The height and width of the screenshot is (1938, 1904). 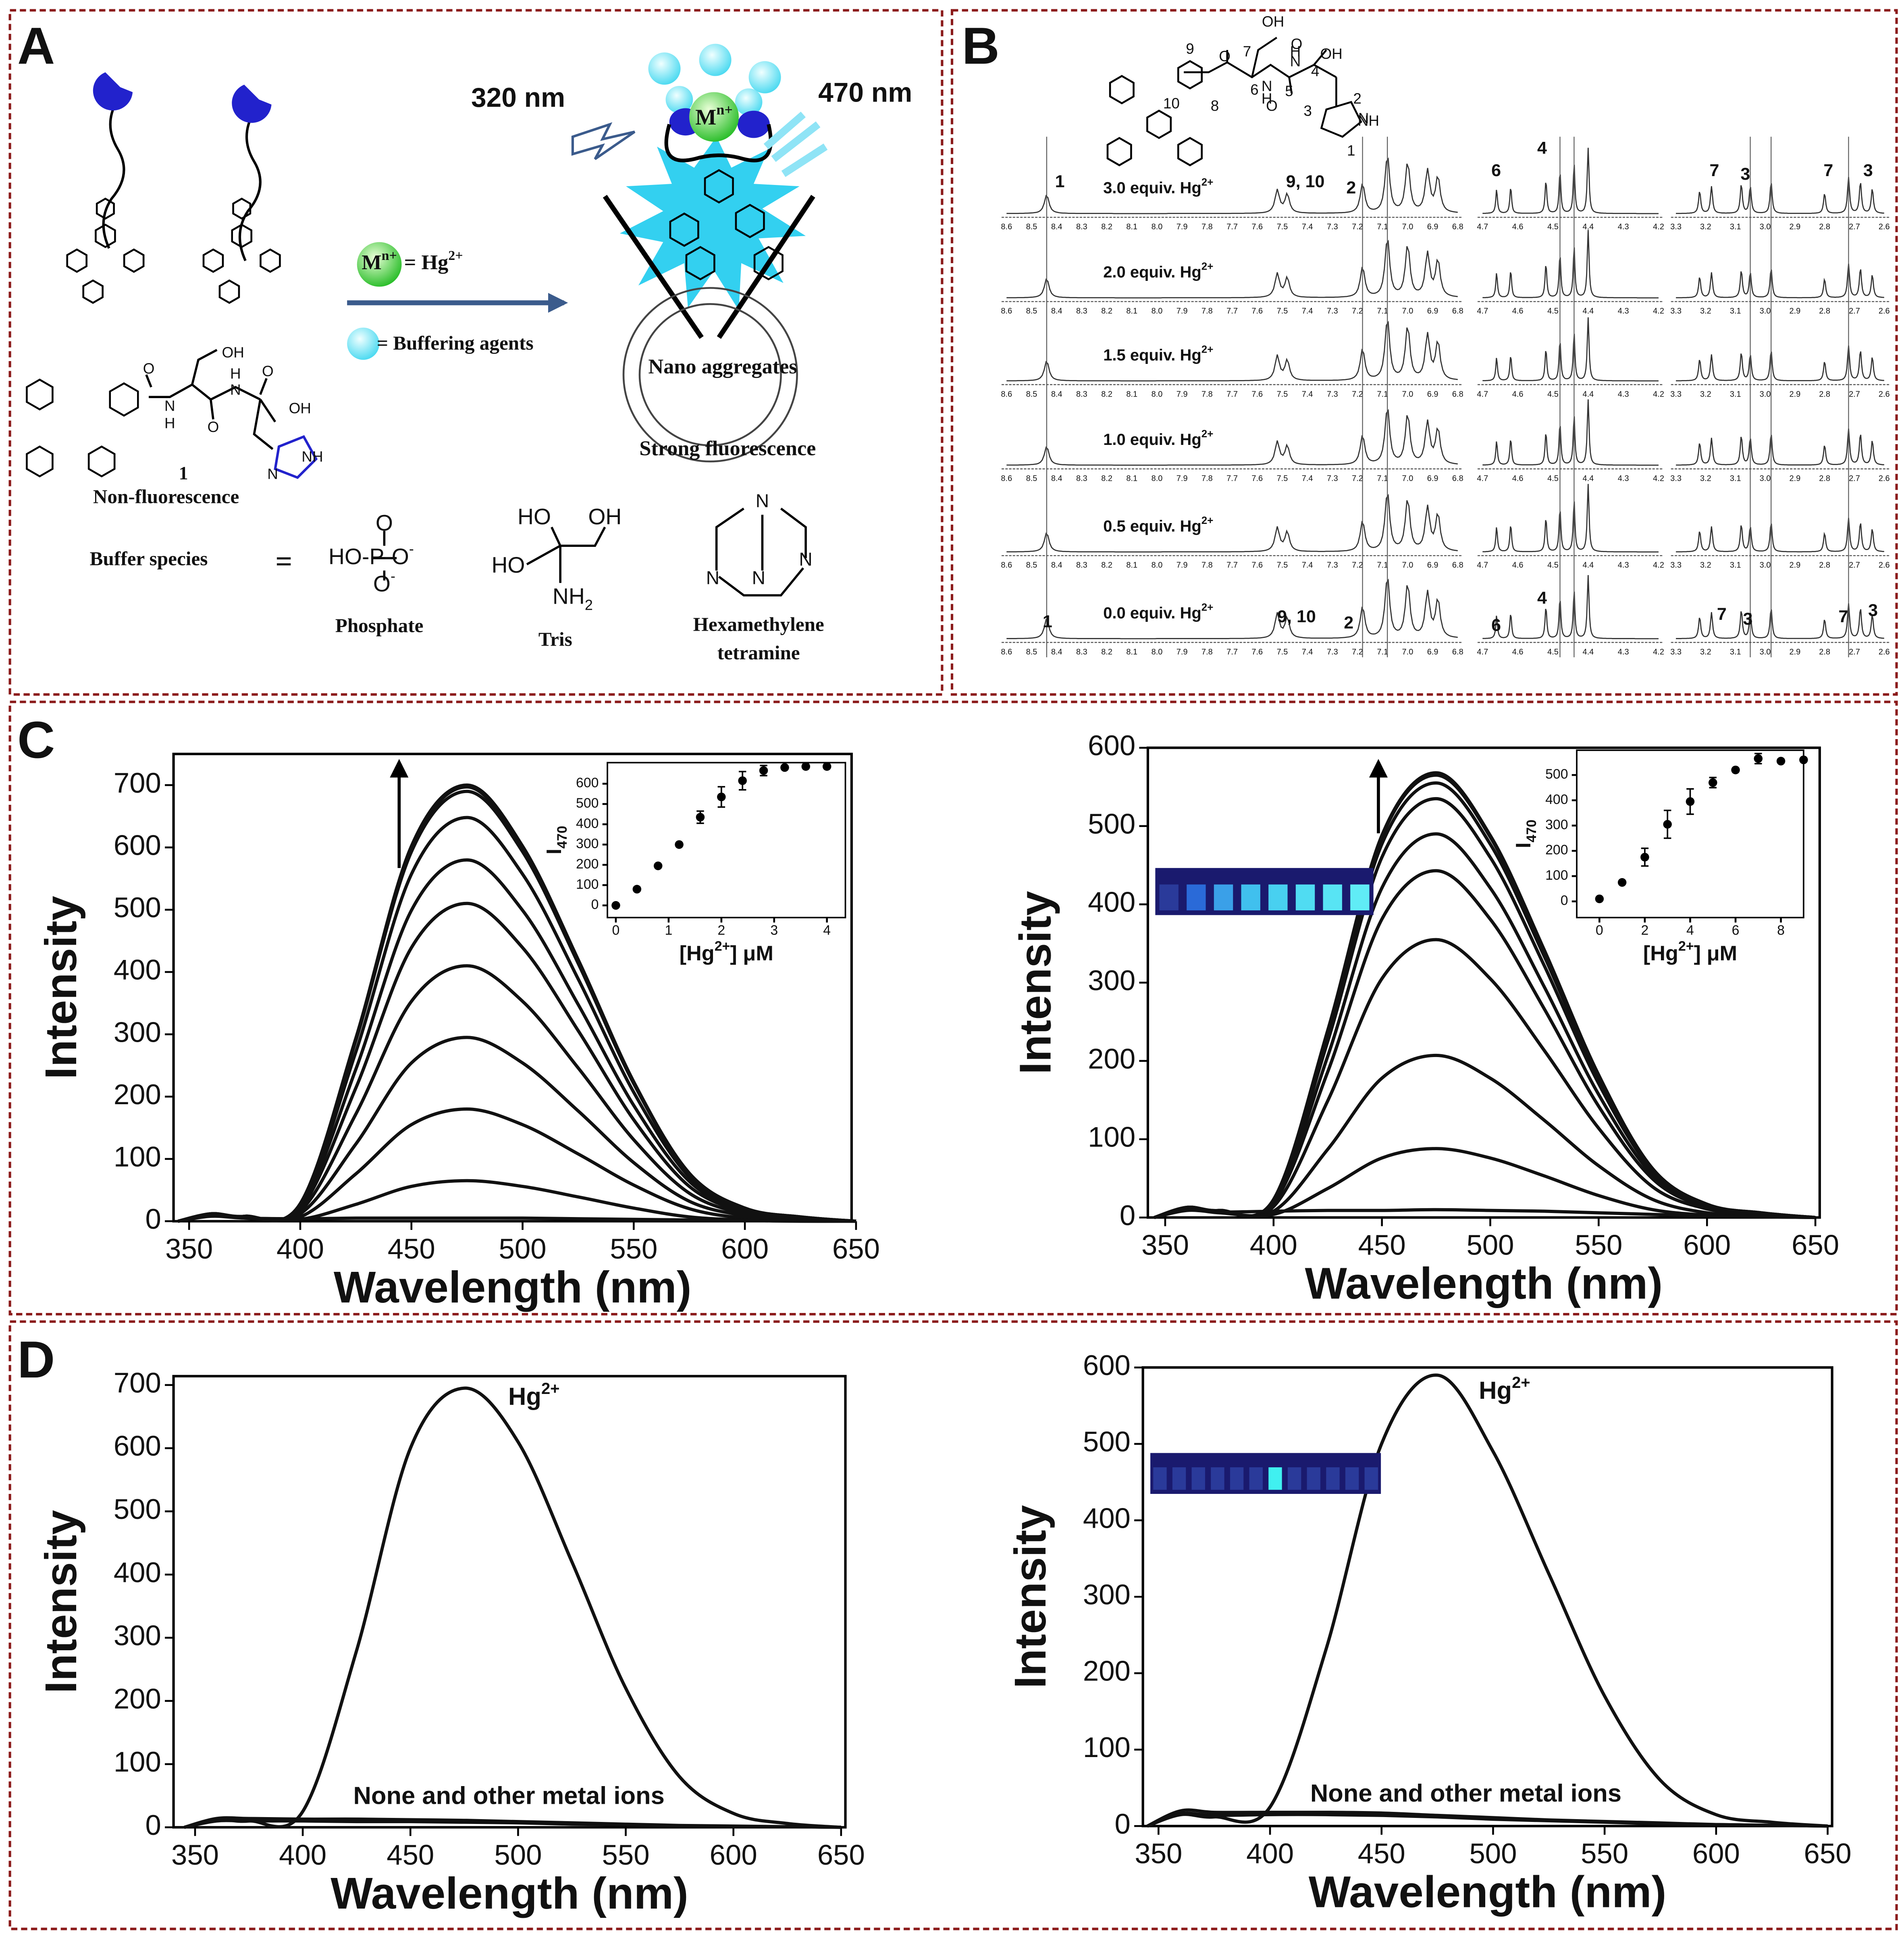 What do you see at coordinates (569, 596) in the screenshot?
I see `panel-a-label-part: NH` at bounding box center [569, 596].